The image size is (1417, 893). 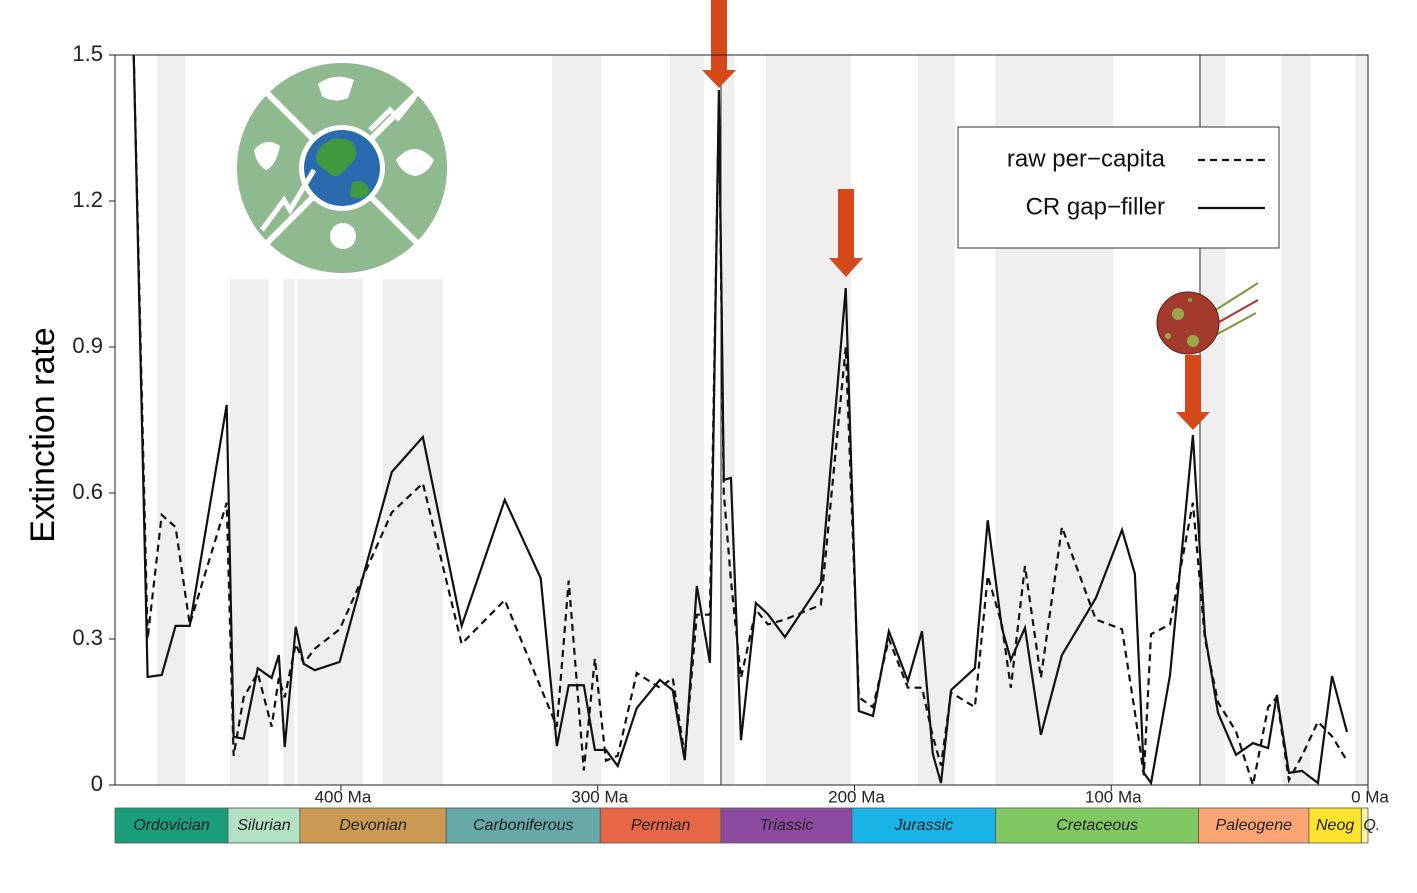 I want to click on y-tick-label: 0, so click(x=97, y=783).